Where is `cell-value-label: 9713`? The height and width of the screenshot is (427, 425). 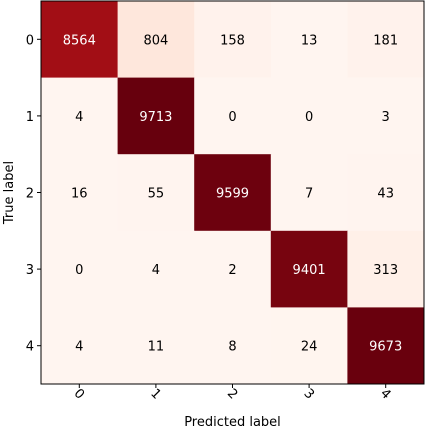 cell-value-label: 9713 is located at coordinates (155, 117).